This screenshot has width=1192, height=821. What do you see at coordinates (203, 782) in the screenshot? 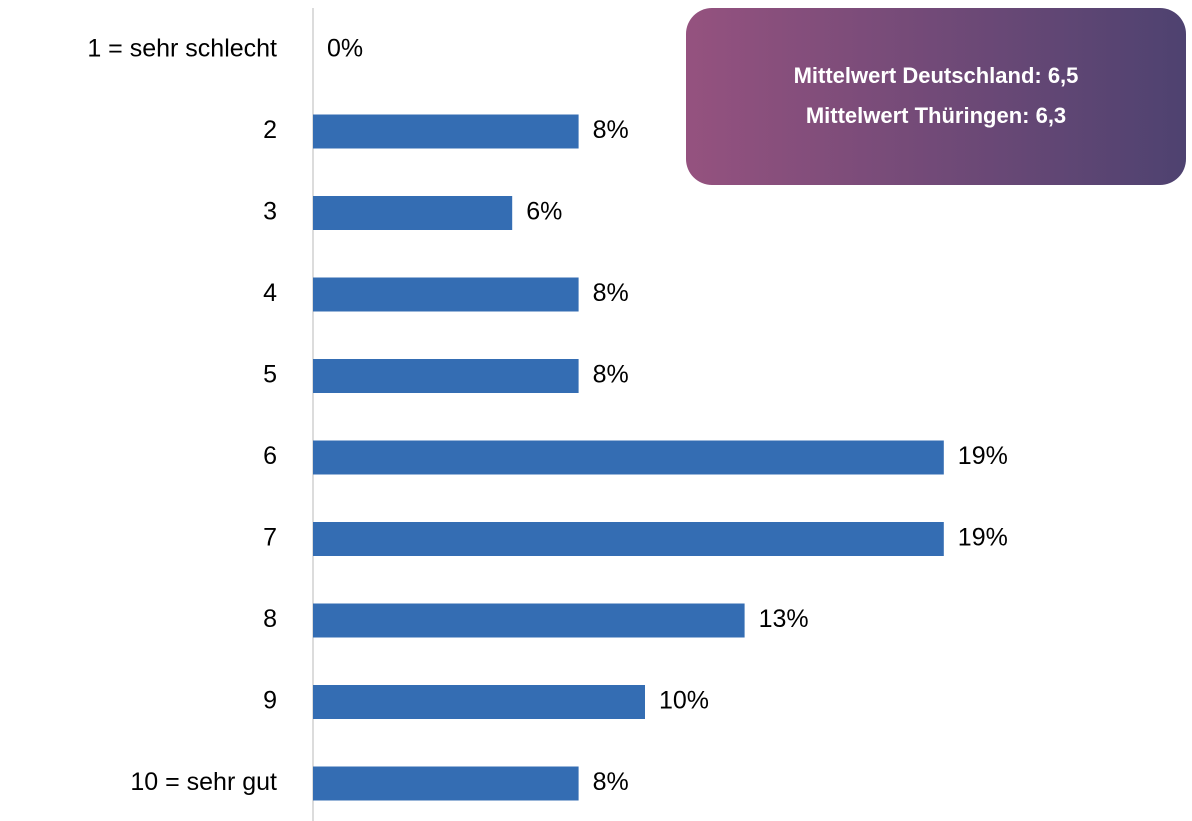
I see `category-label: 10 = sehr gut` at bounding box center [203, 782].